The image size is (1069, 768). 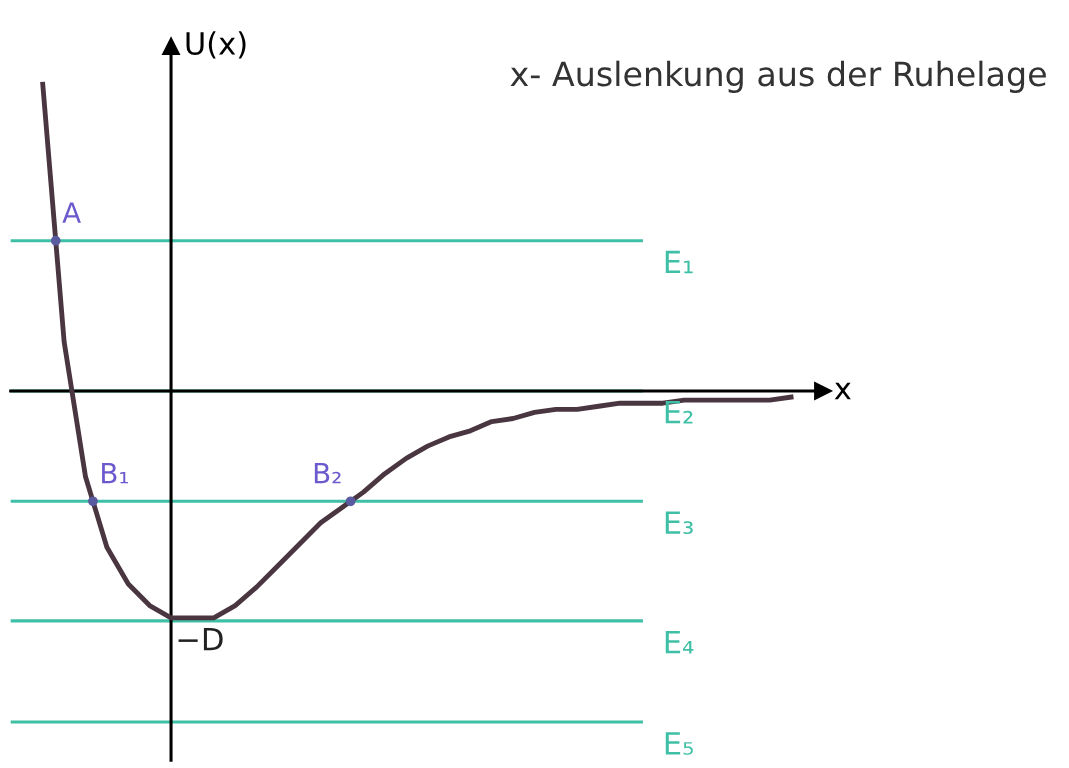 What do you see at coordinates (778, 76) in the screenshot?
I see `annotation: x- Auslenkung aus der Ruhelage` at bounding box center [778, 76].